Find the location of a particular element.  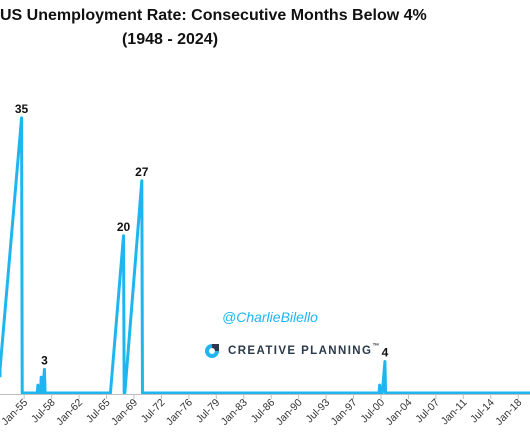

x-tick-label: Jul-86 is located at coordinates (263, 411).